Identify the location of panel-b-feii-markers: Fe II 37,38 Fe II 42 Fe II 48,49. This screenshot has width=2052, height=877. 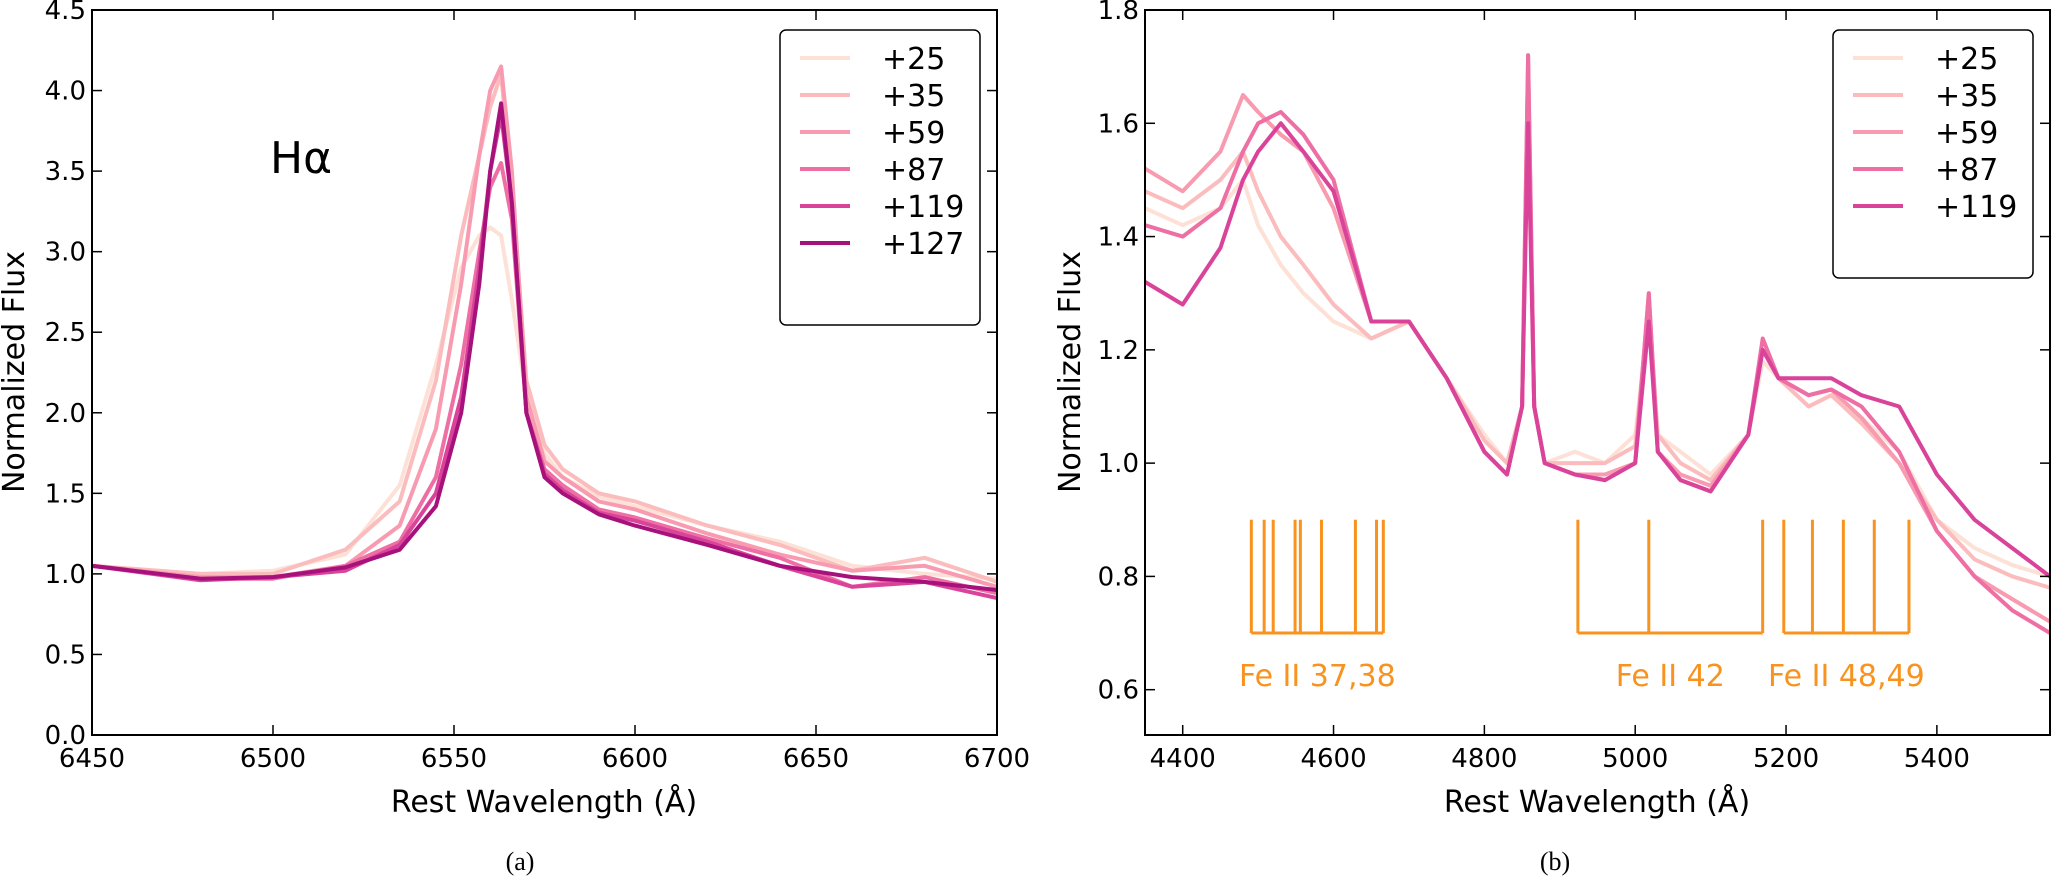
(1582, 606).